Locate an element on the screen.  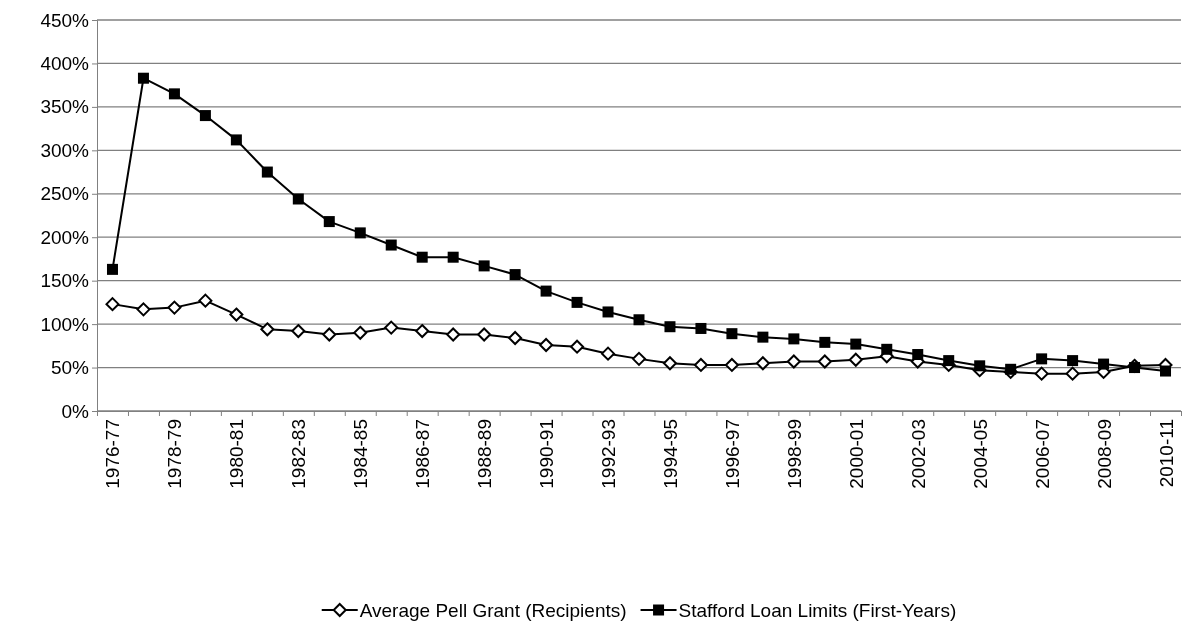
y-tick-label: 150% is located at coordinates (65, 281).